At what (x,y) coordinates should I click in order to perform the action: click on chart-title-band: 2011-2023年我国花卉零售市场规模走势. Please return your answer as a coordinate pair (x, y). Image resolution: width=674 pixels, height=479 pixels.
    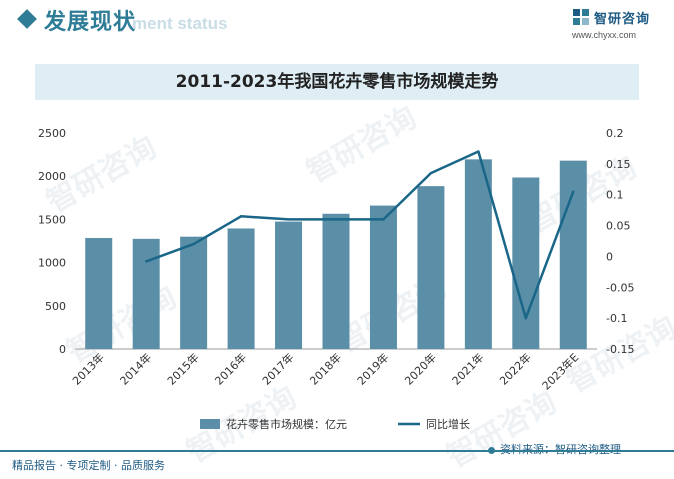
    Looking at the image, I should click on (337, 82).